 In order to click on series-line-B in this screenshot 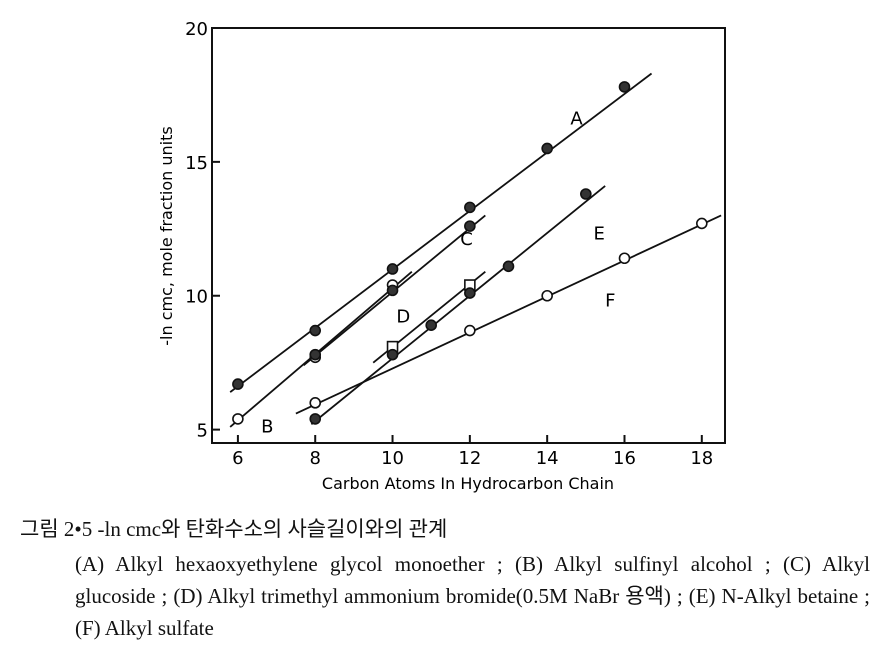, I will do `click(321, 349)`.